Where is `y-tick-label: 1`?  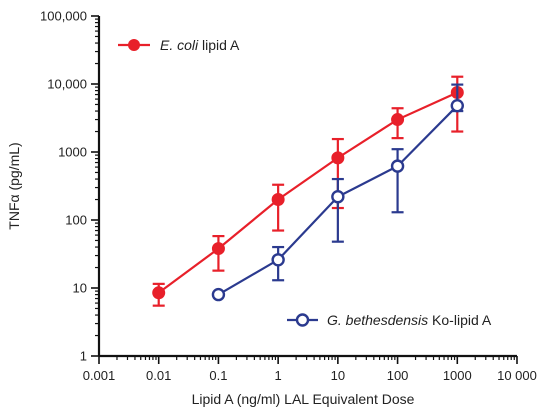
y-tick-label: 1 is located at coordinates (83, 356).